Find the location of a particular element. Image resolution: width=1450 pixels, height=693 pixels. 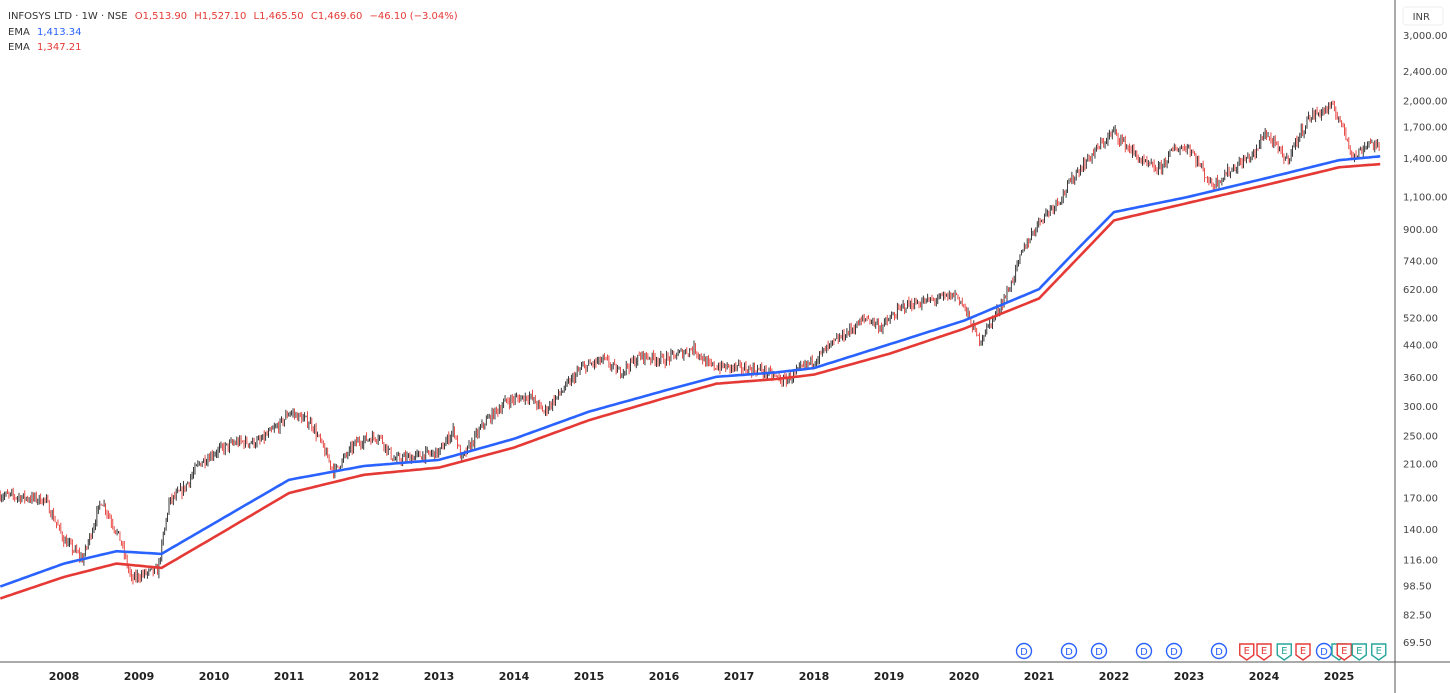

event-markers: DDDDDDEEEEDEEEE is located at coordinates (1201, 651).